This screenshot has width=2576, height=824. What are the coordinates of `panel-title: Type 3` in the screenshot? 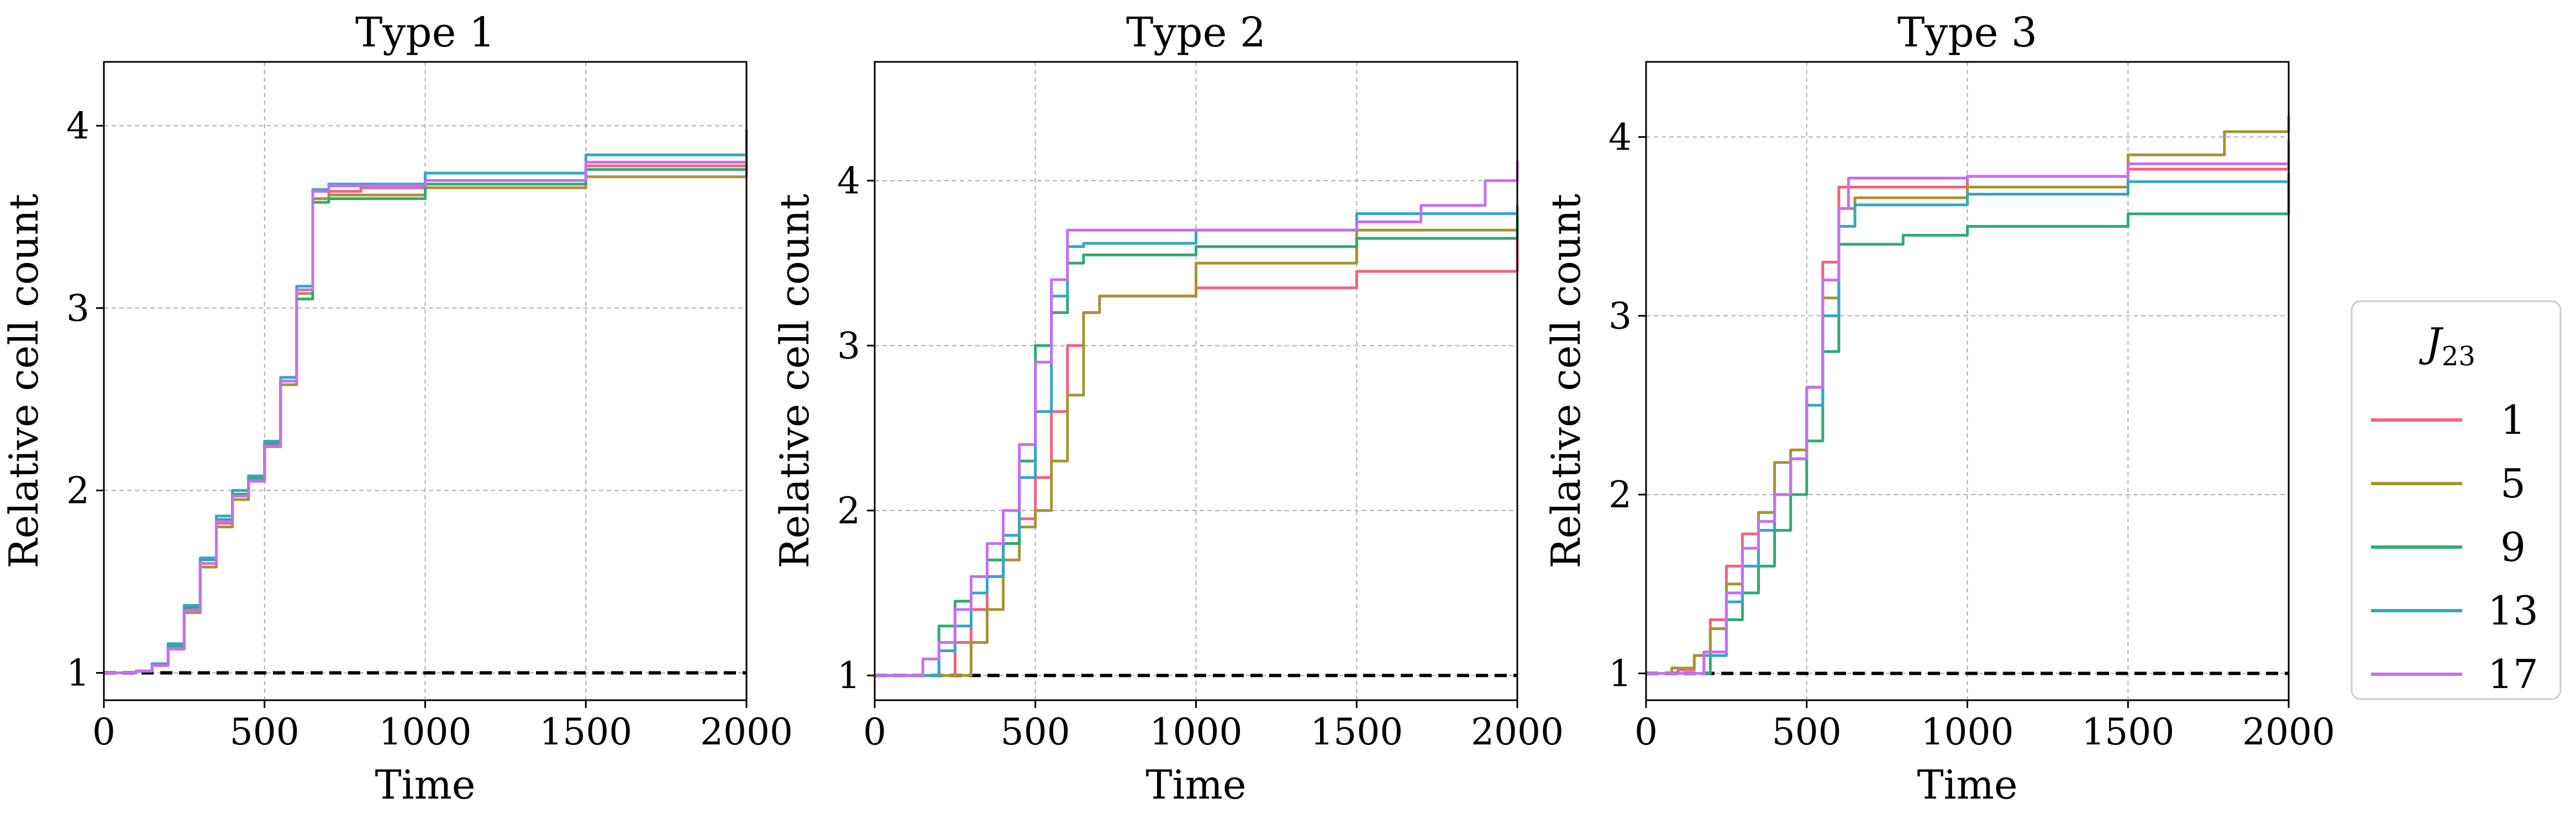 It's located at (1967, 32).